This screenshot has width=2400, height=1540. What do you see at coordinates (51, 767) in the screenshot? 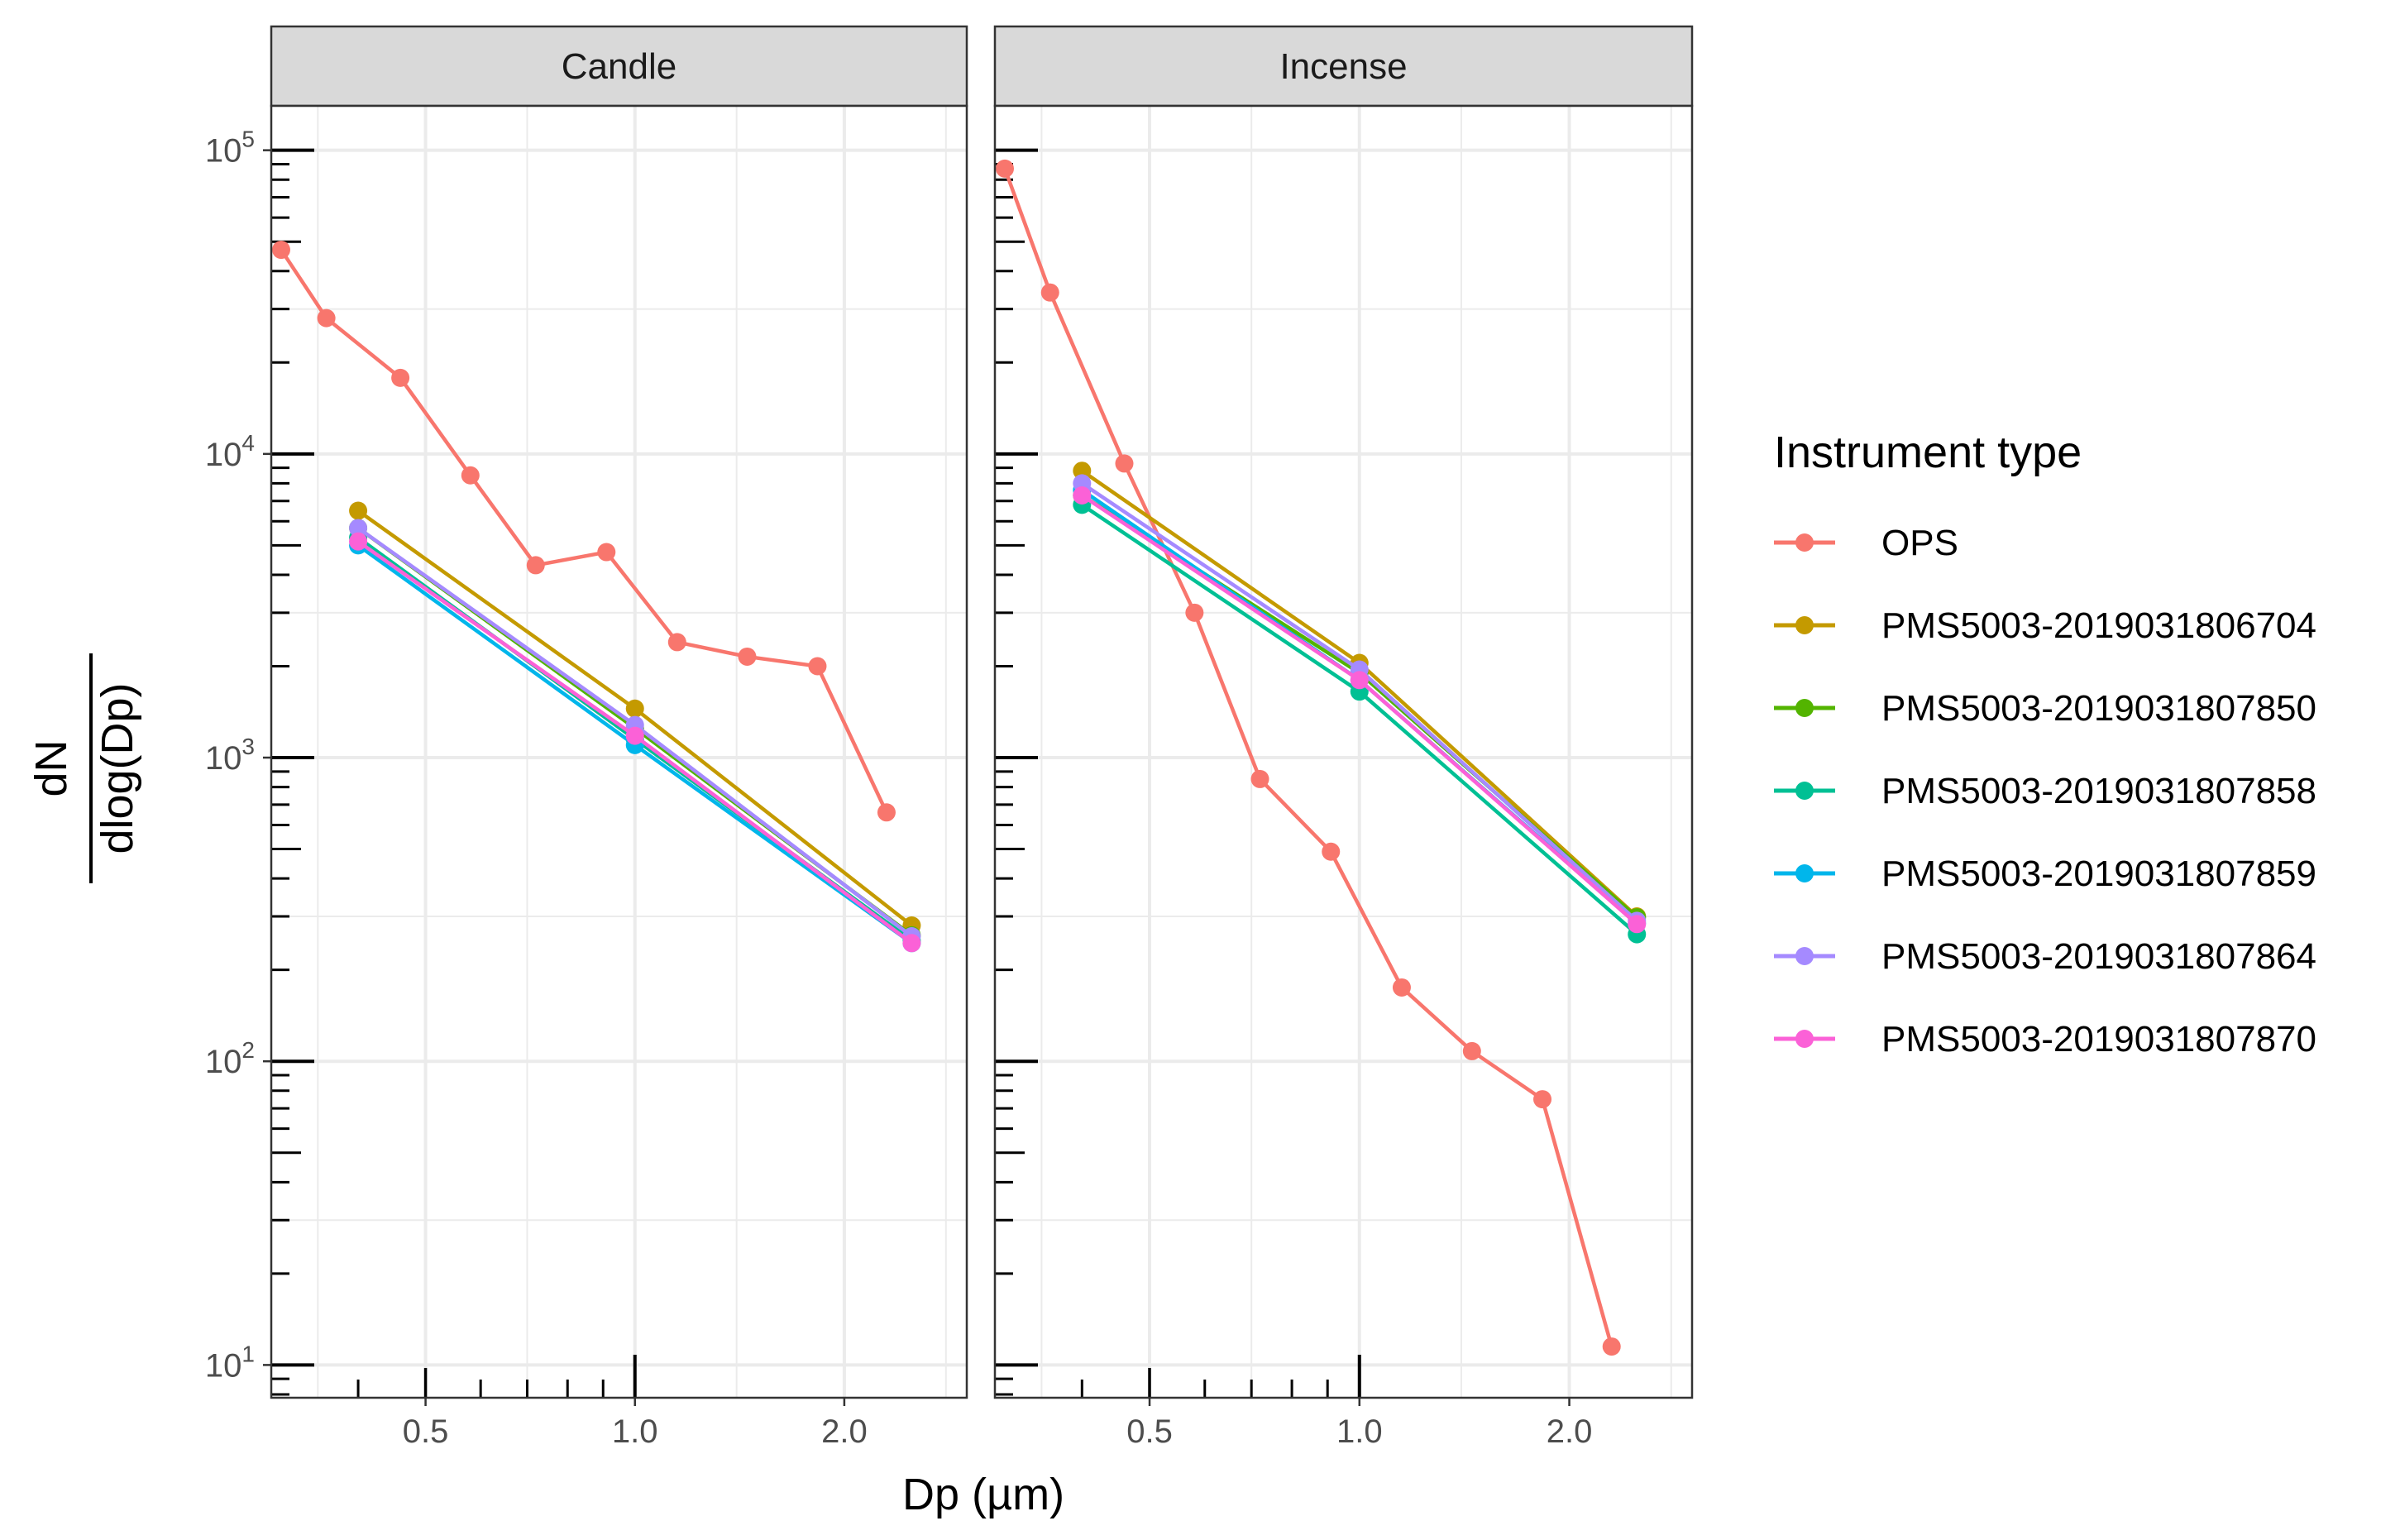
I see `y-axis-title-numerator: dN` at bounding box center [51, 767].